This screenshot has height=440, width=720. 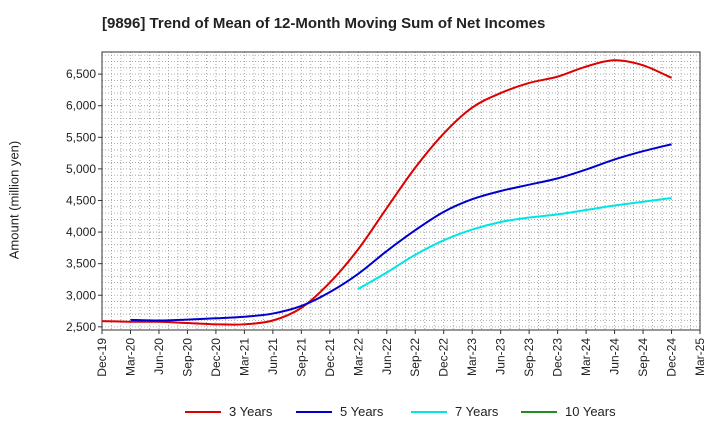 What do you see at coordinates (590, 411) in the screenshot?
I see `legend-label-10-years: 10 Years` at bounding box center [590, 411].